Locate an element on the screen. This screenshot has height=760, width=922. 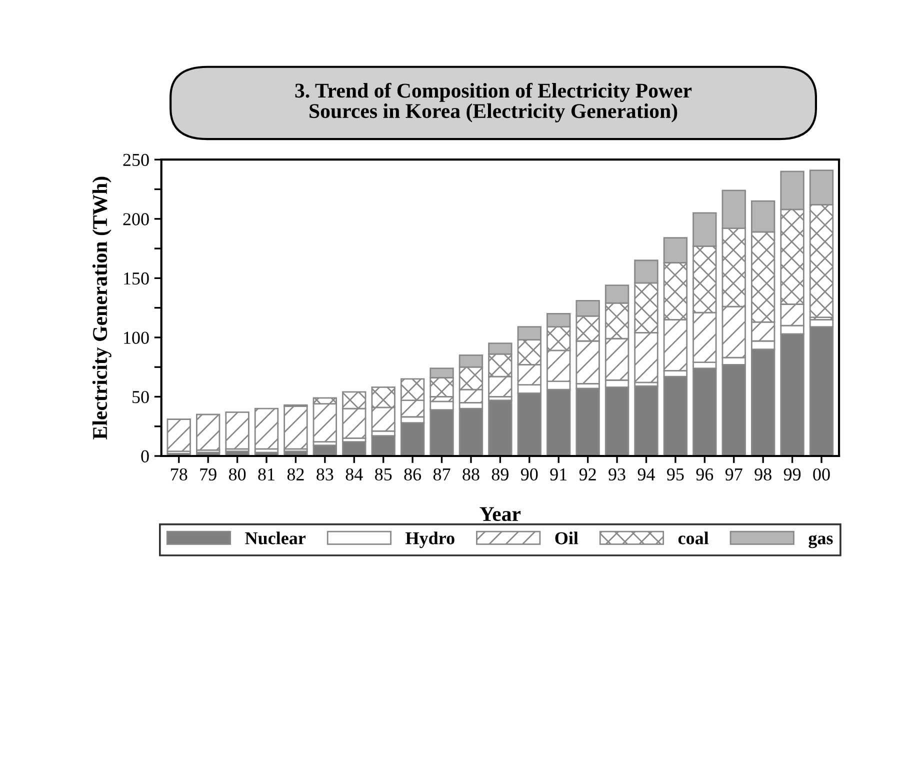
y-tick-label: 50 is located at coordinates (140, 397).